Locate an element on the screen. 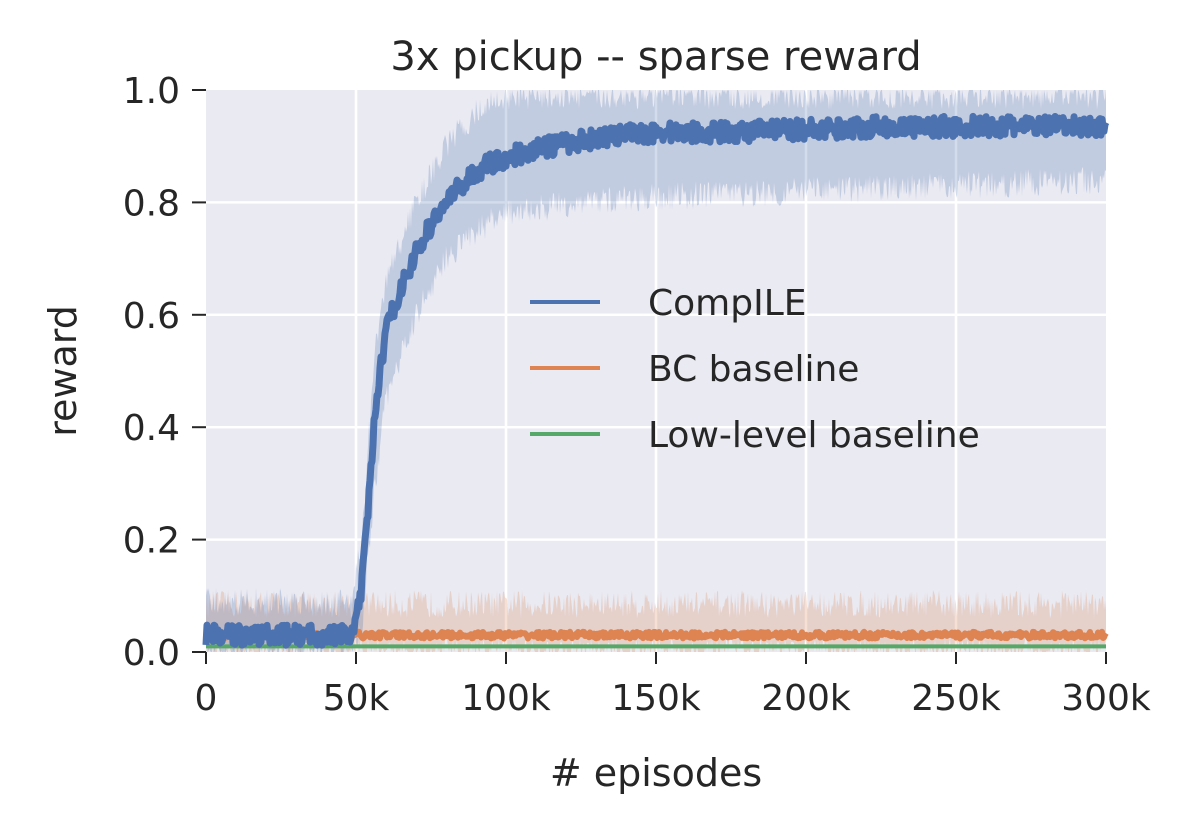 Image resolution: width=1196 pixels, height=826 pixels. y-tick-label: 0.6 is located at coordinates (151, 316).